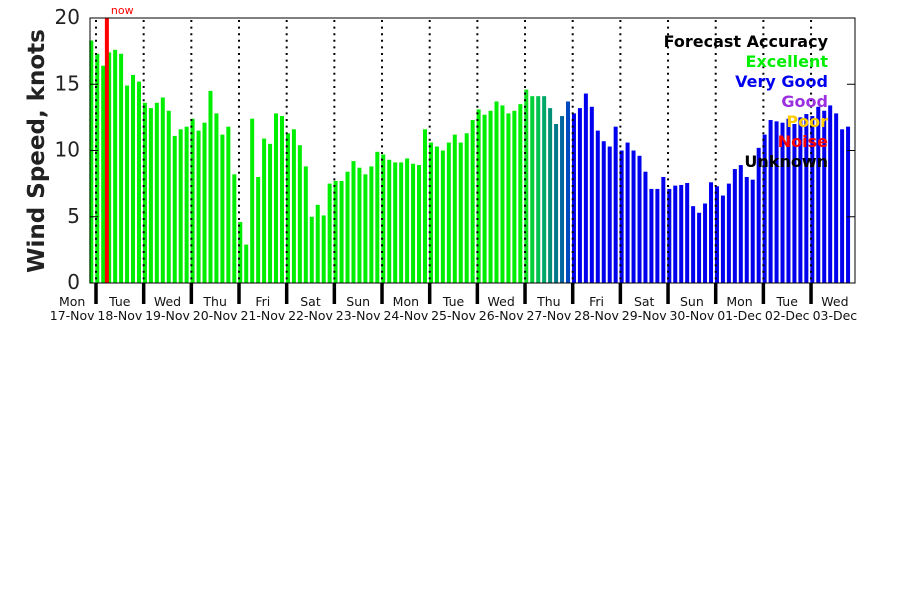  What do you see at coordinates (215, 315) in the screenshot?
I see `x-tick-label-date: 20-Nov` at bounding box center [215, 315].